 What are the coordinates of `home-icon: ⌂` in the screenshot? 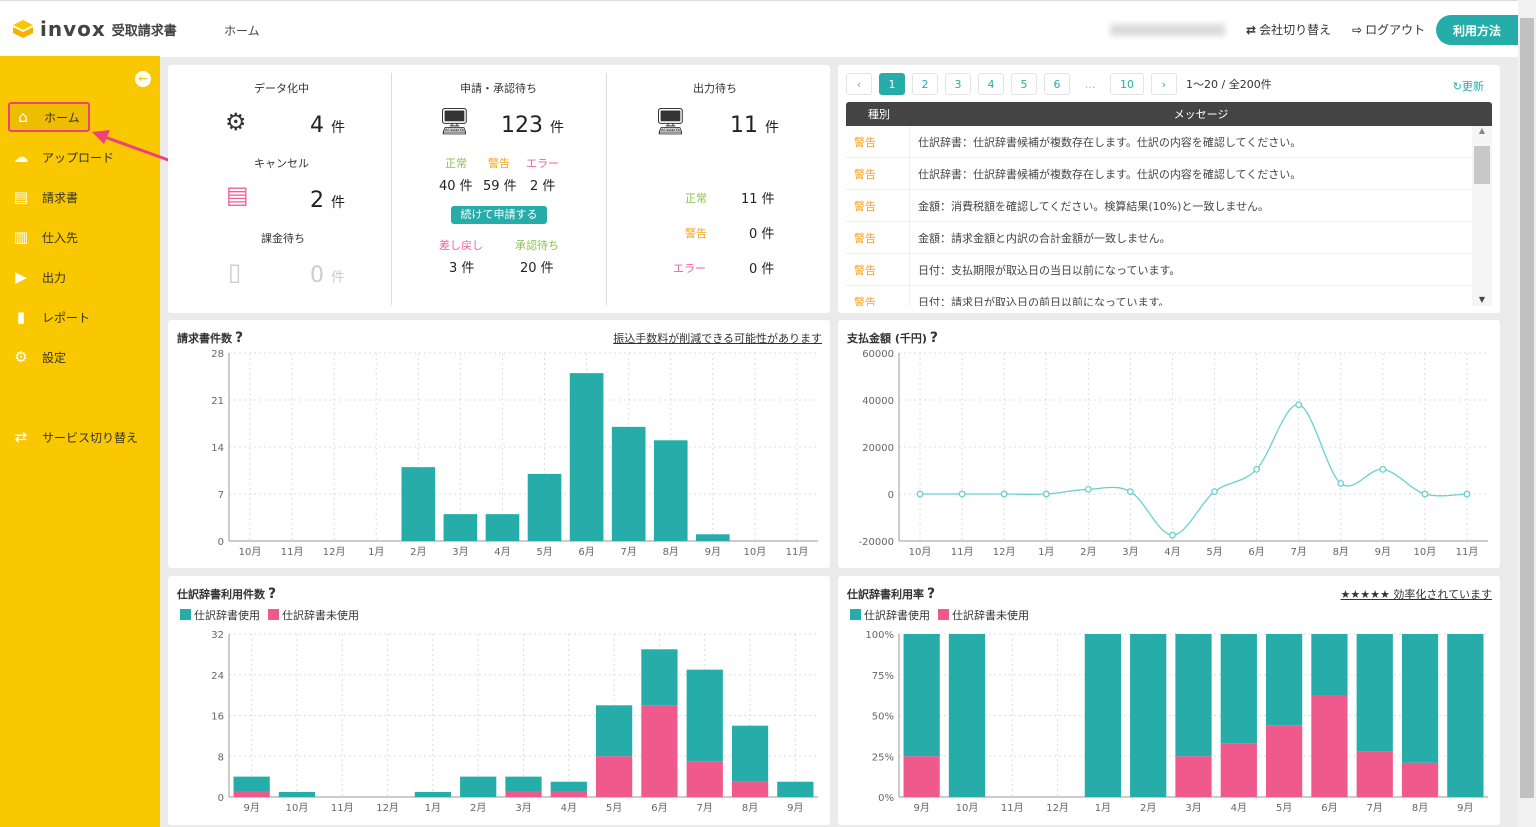 It's located at (23, 117).